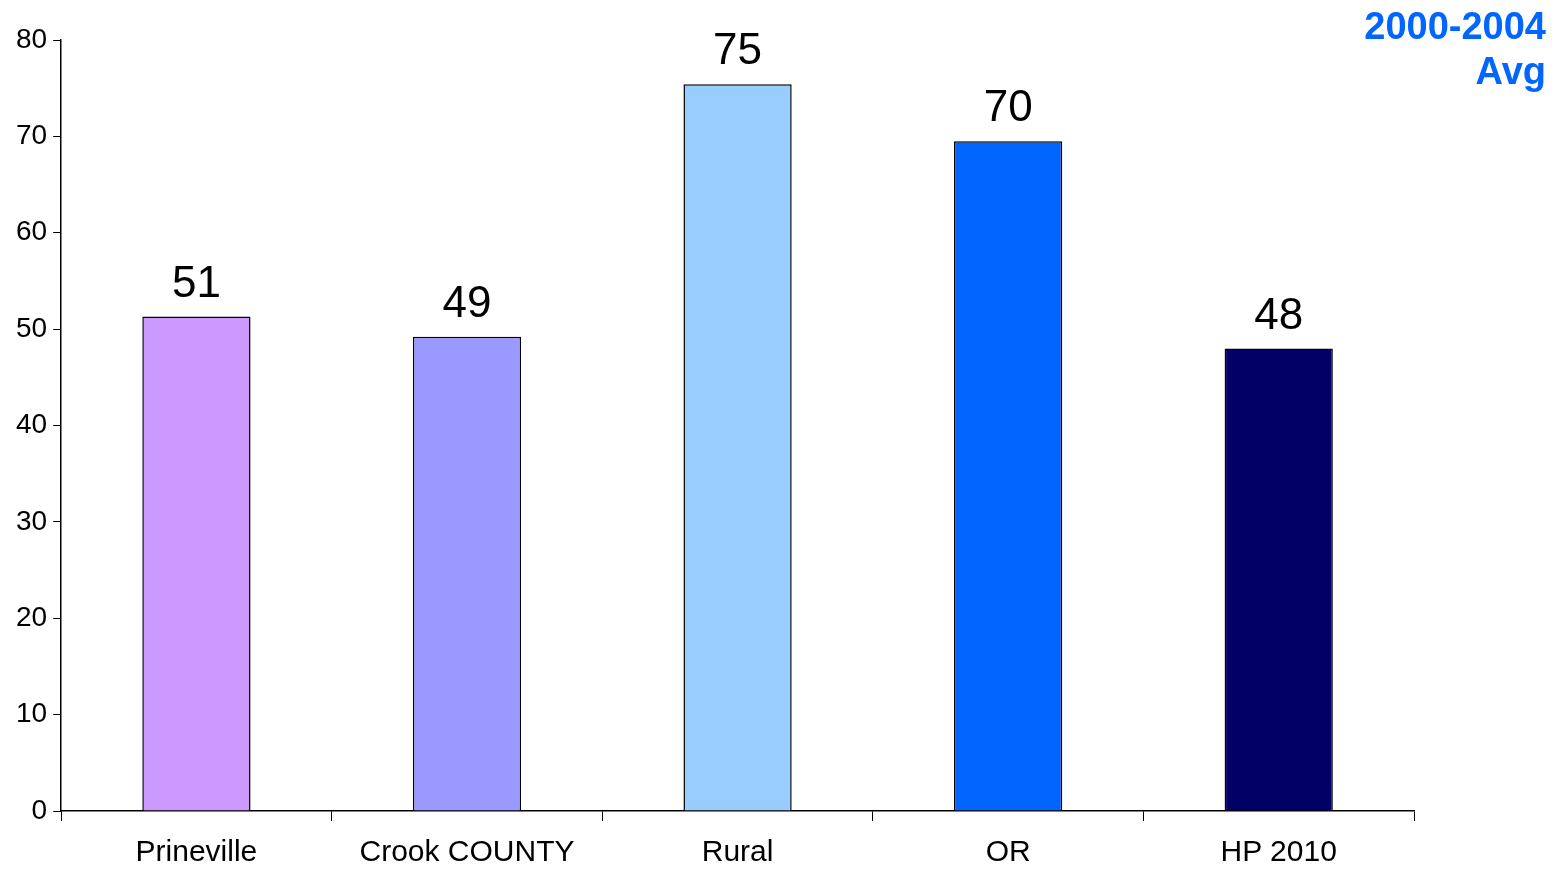 This screenshot has width=1564, height=893. I want to click on y-tick-label: 0, so click(39, 809).